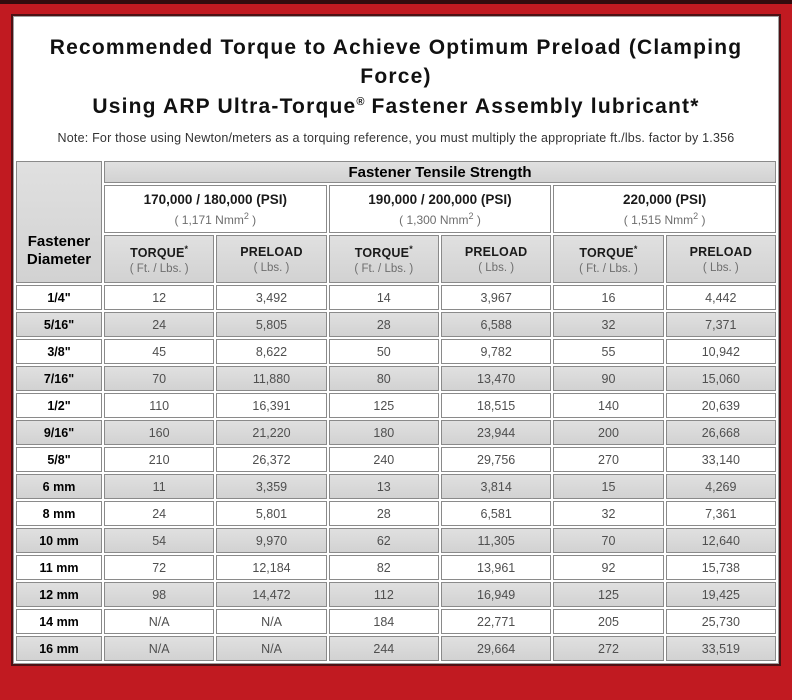 Image resolution: width=792 pixels, height=700 pixels. I want to click on table-row: 12 mm 98 14,472 112 16,949 125 19,425, so click(396, 595).